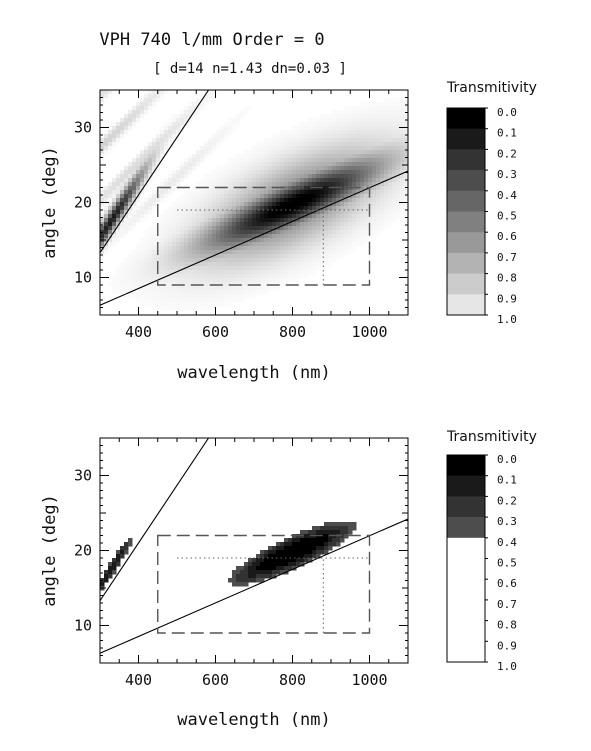 Image resolution: width=591 pixels, height=751 pixels. What do you see at coordinates (507, 236) in the screenshot?
I see `legend-label: 0.6` at bounding box center [507, 236].